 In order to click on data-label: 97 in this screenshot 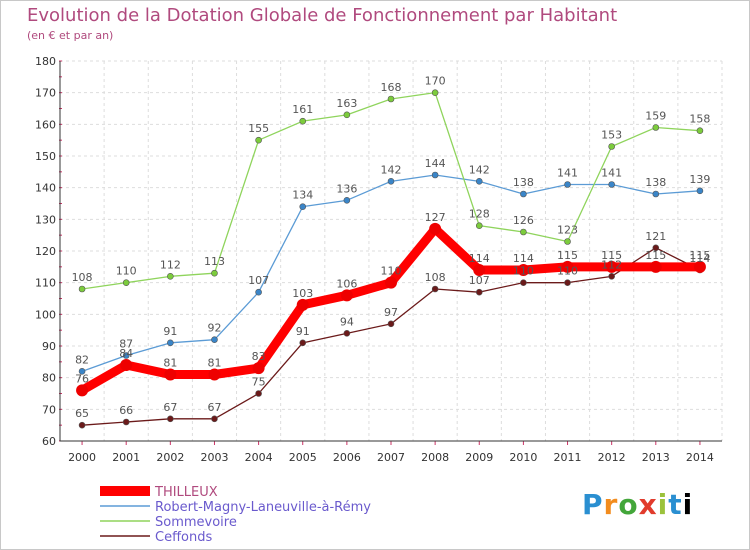, I will do `click(391, 312)`.